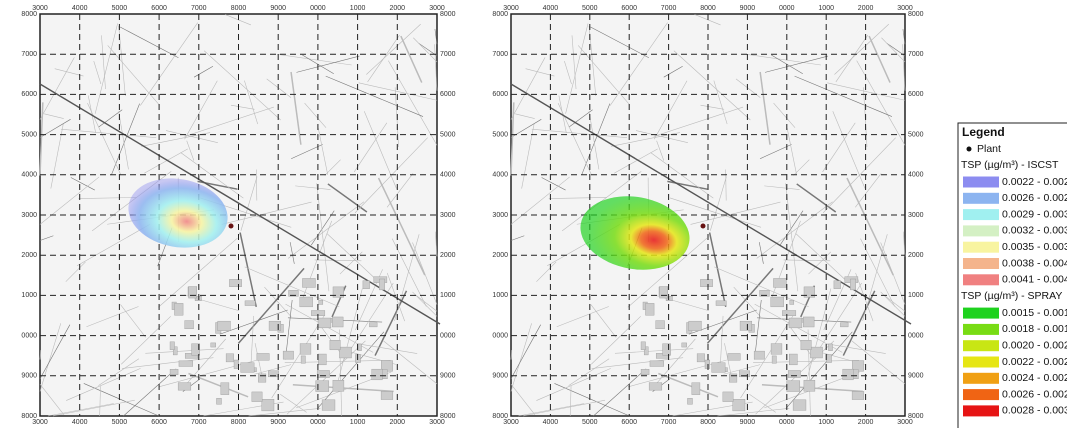 Image resolution: width=1067 pixels, height=428 pixels. I want to click on y-tick-label: 2000, so click(500, 255).